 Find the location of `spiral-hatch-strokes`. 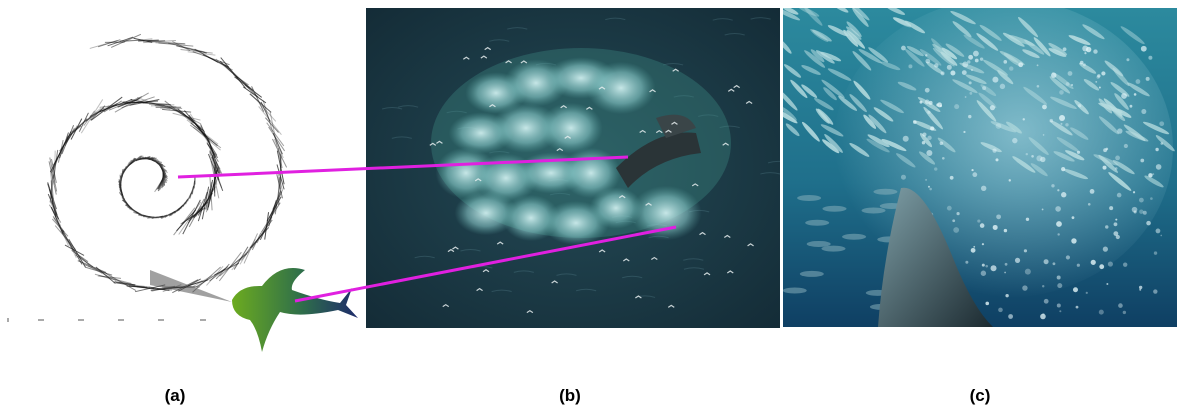

spiral-hatch-strokes is located at coordinates (167, 163).